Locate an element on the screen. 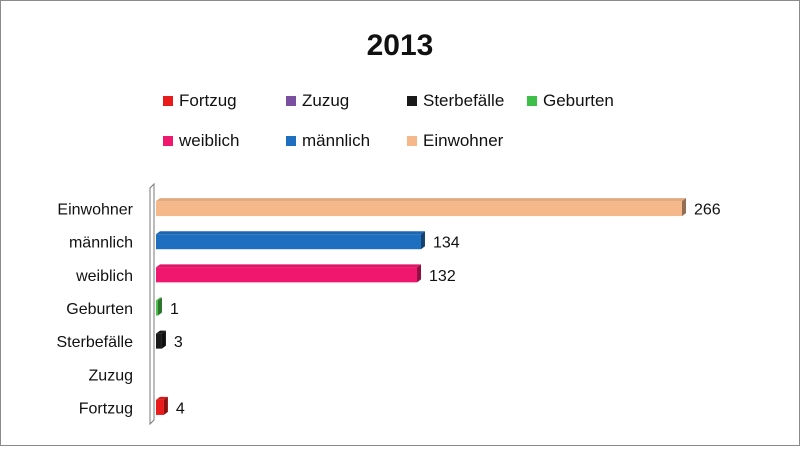 The height and width of the screenshot is (450, 800). legend-label: Fortzug is located at coordinates (208, 100).